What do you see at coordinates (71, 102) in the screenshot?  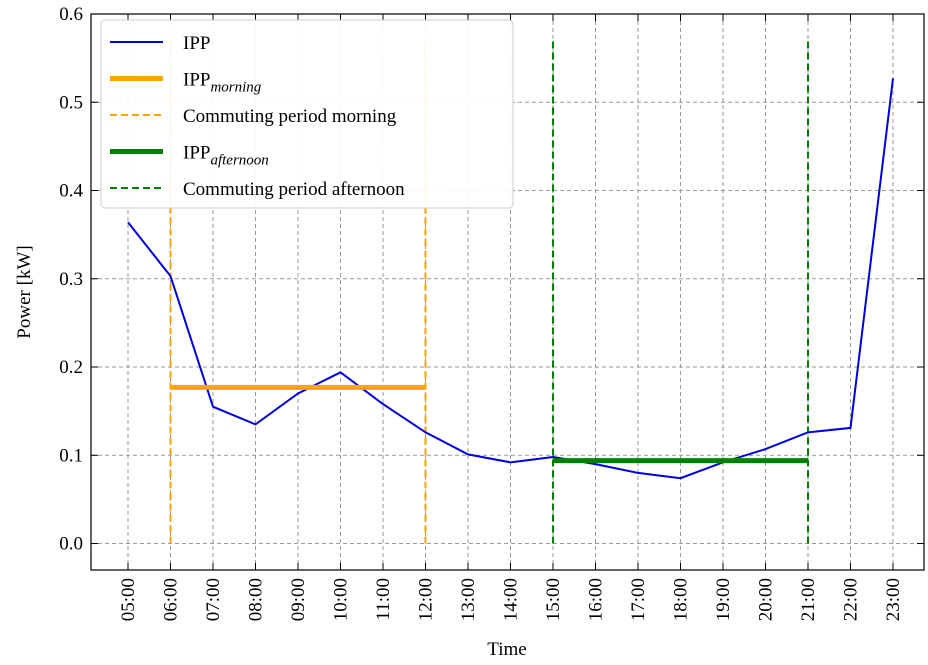 I see `y-tick-label: 0.5` at bounding box center [71, 102].